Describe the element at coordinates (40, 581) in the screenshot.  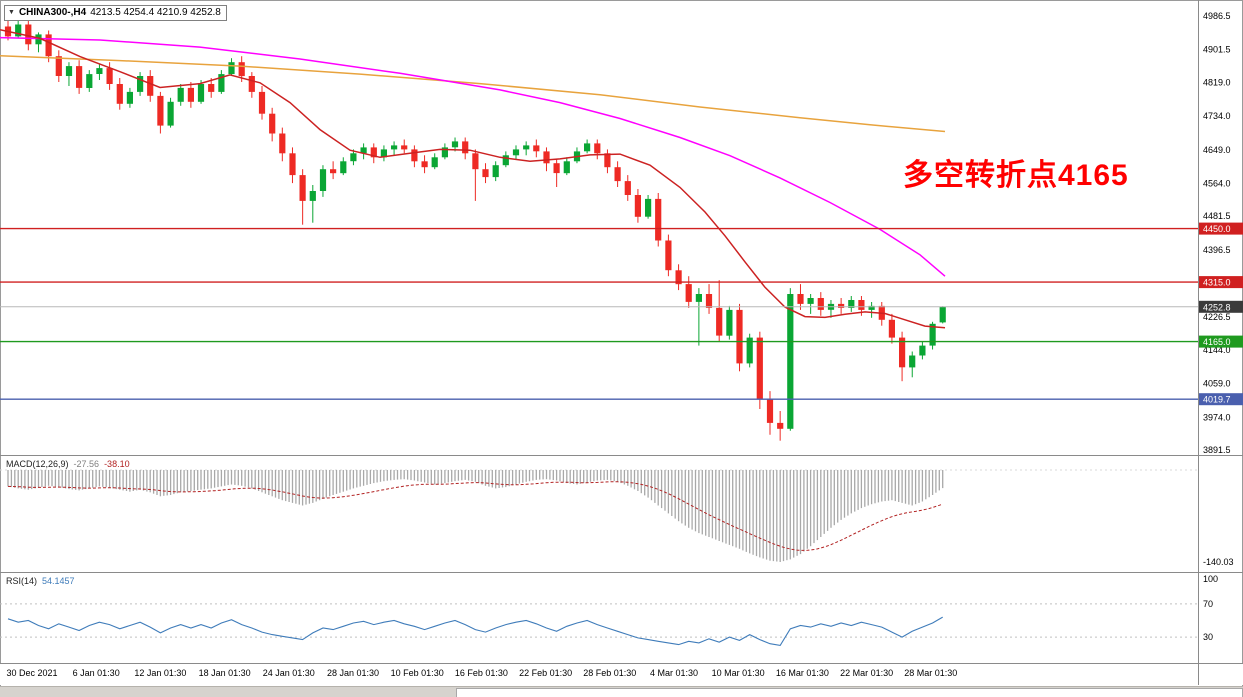
I see `rsi-indicator-label: RSI(14) 54.1457` at that location.